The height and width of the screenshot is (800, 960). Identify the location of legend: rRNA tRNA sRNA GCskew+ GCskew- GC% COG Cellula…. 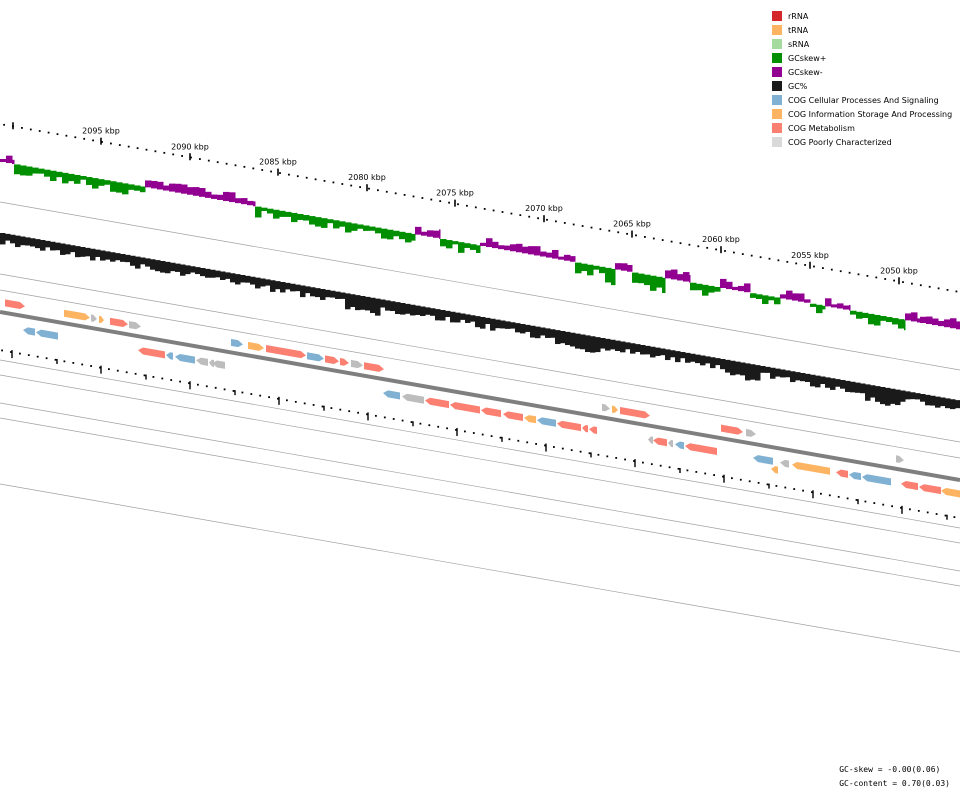
(862, 79).